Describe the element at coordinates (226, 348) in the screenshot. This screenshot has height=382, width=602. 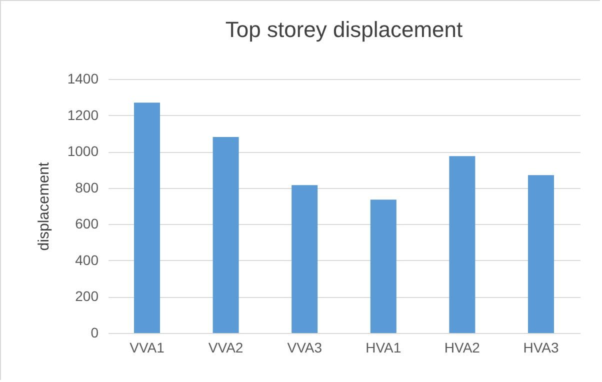
I see `x-tick-label: VVA2` at that location.